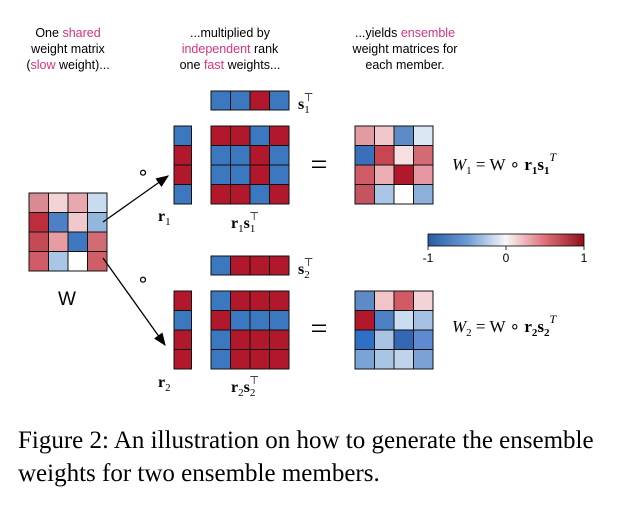  What do you see at coordinates (143, 172) in the screenshot?
I see `hadamard-symbol-1: ∘` at bounding box center [143, 172].